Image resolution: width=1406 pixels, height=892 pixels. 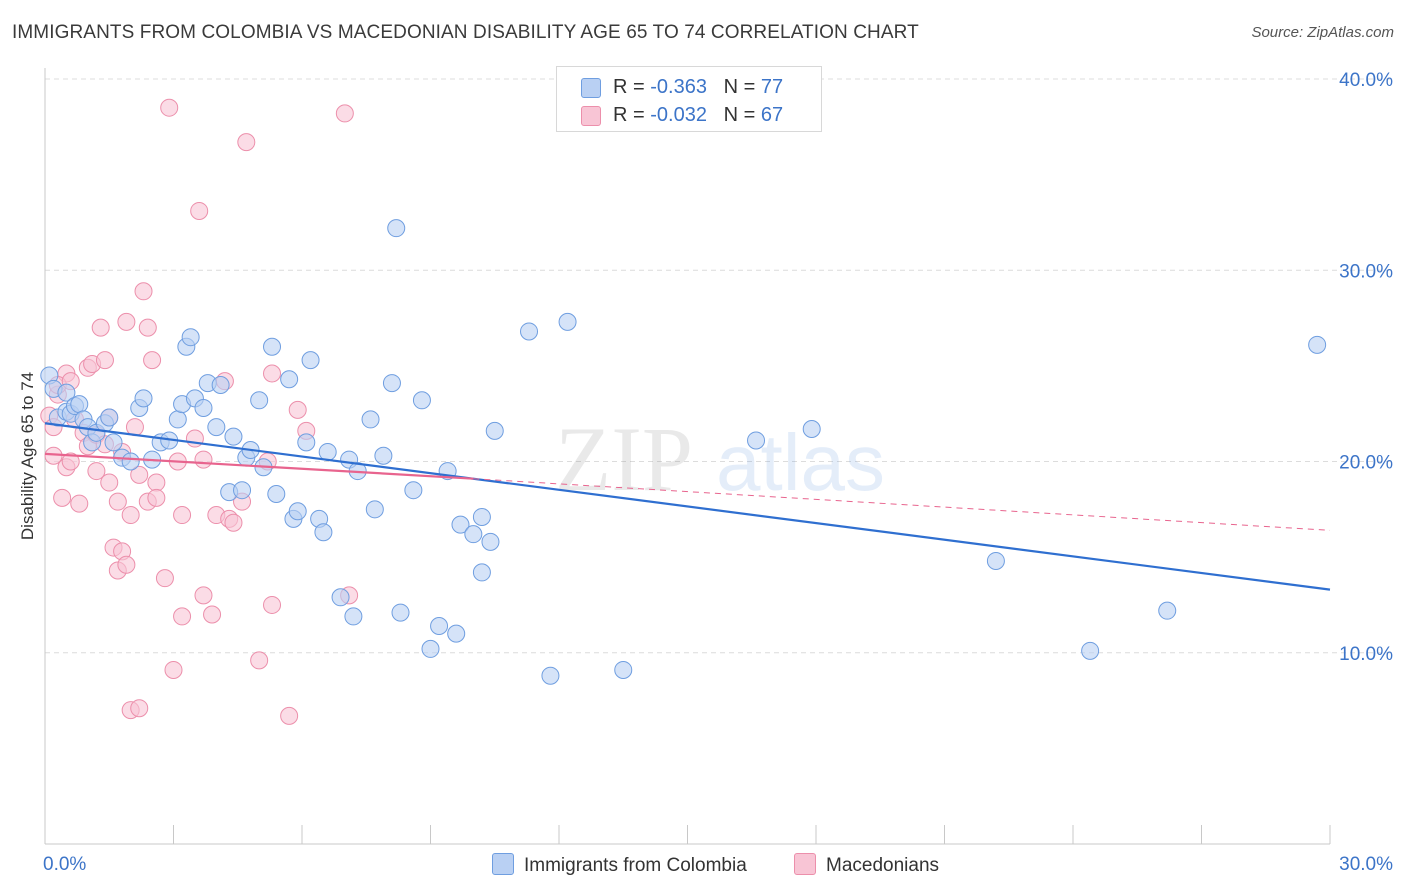 I want to click on x-tick-label: 0.0%, so click(x=64, y=864).